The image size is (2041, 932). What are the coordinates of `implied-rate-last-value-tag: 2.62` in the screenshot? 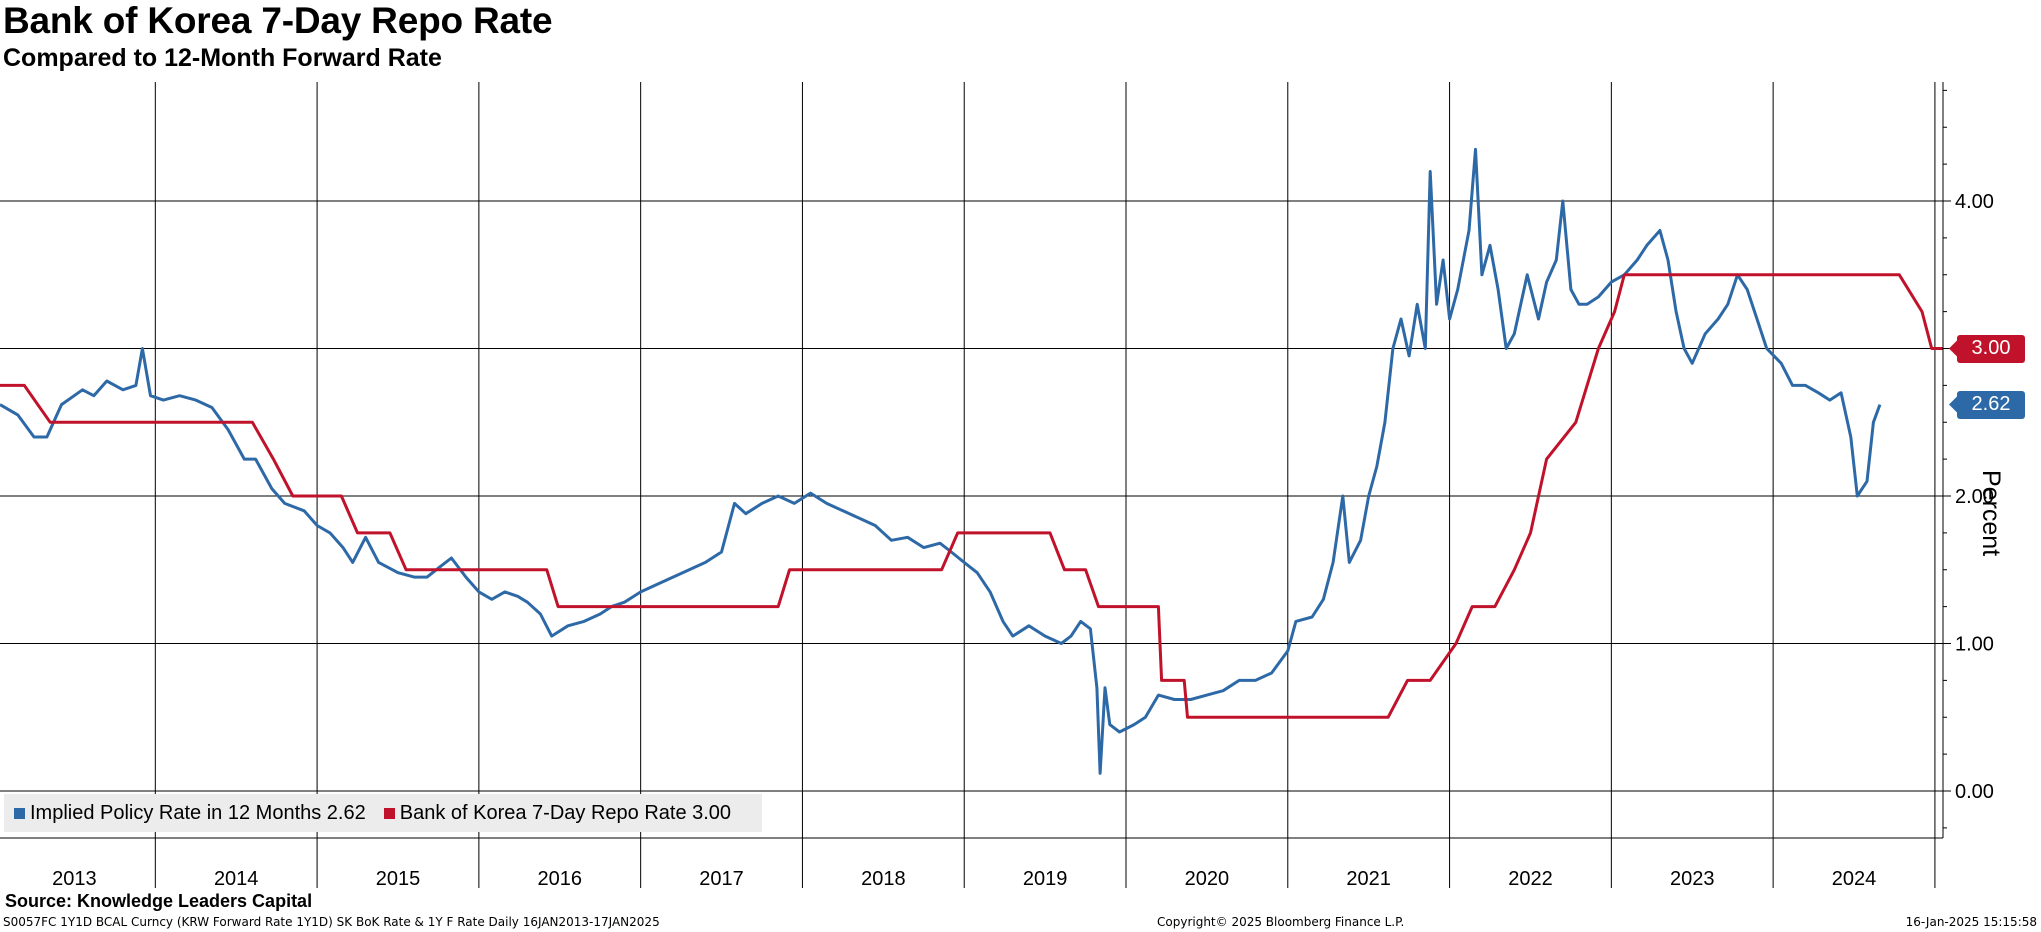 It's located at (1991, 404).